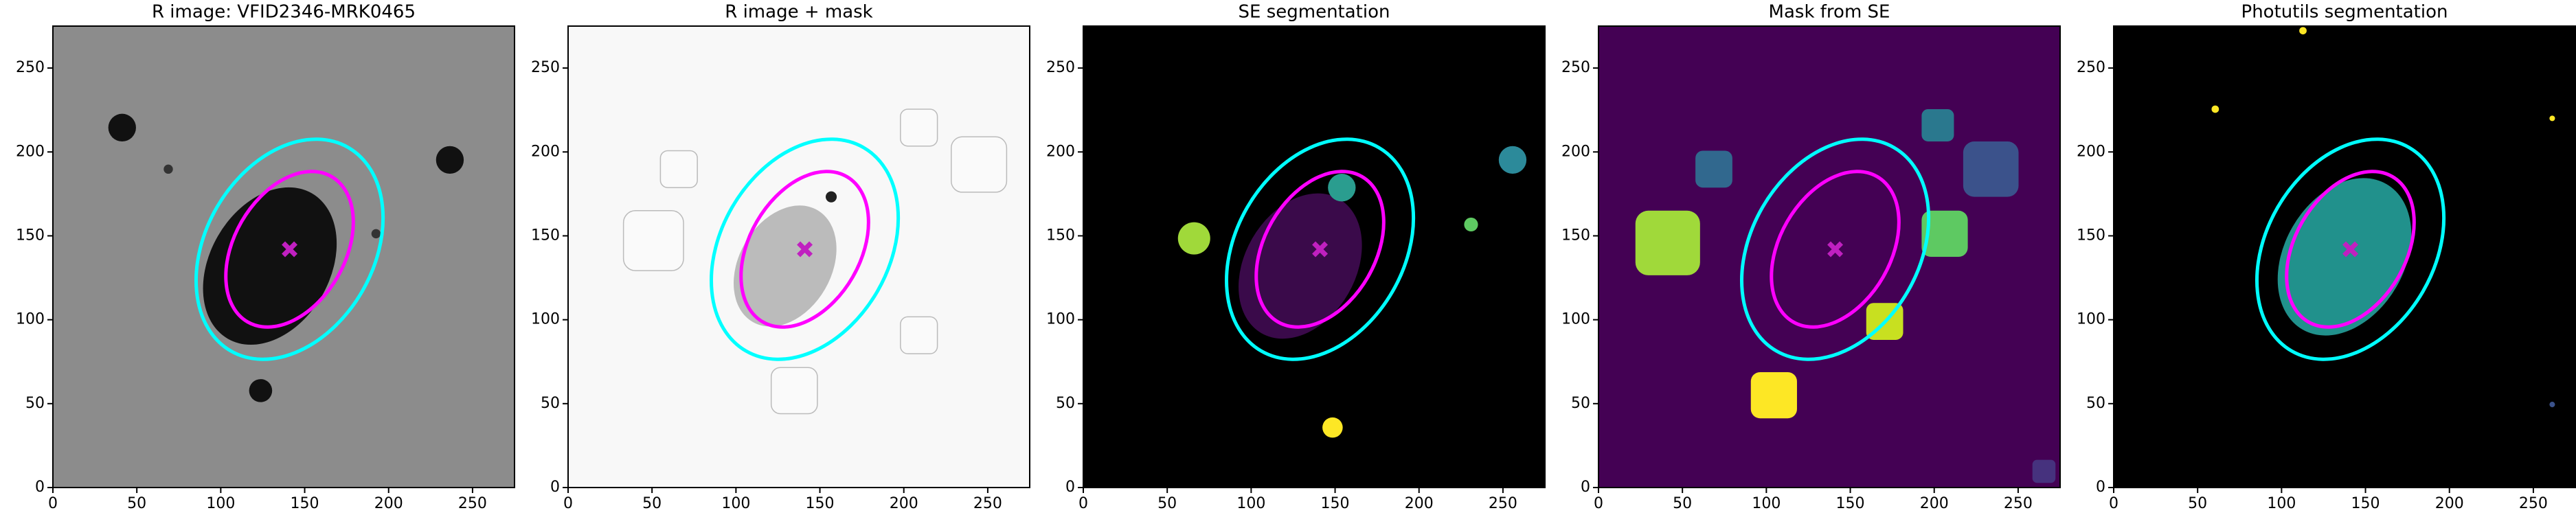  Describe the element at coordinates (2344, 12) in the screenshot. I see `axes-title: Photutils segmentation` at that location.